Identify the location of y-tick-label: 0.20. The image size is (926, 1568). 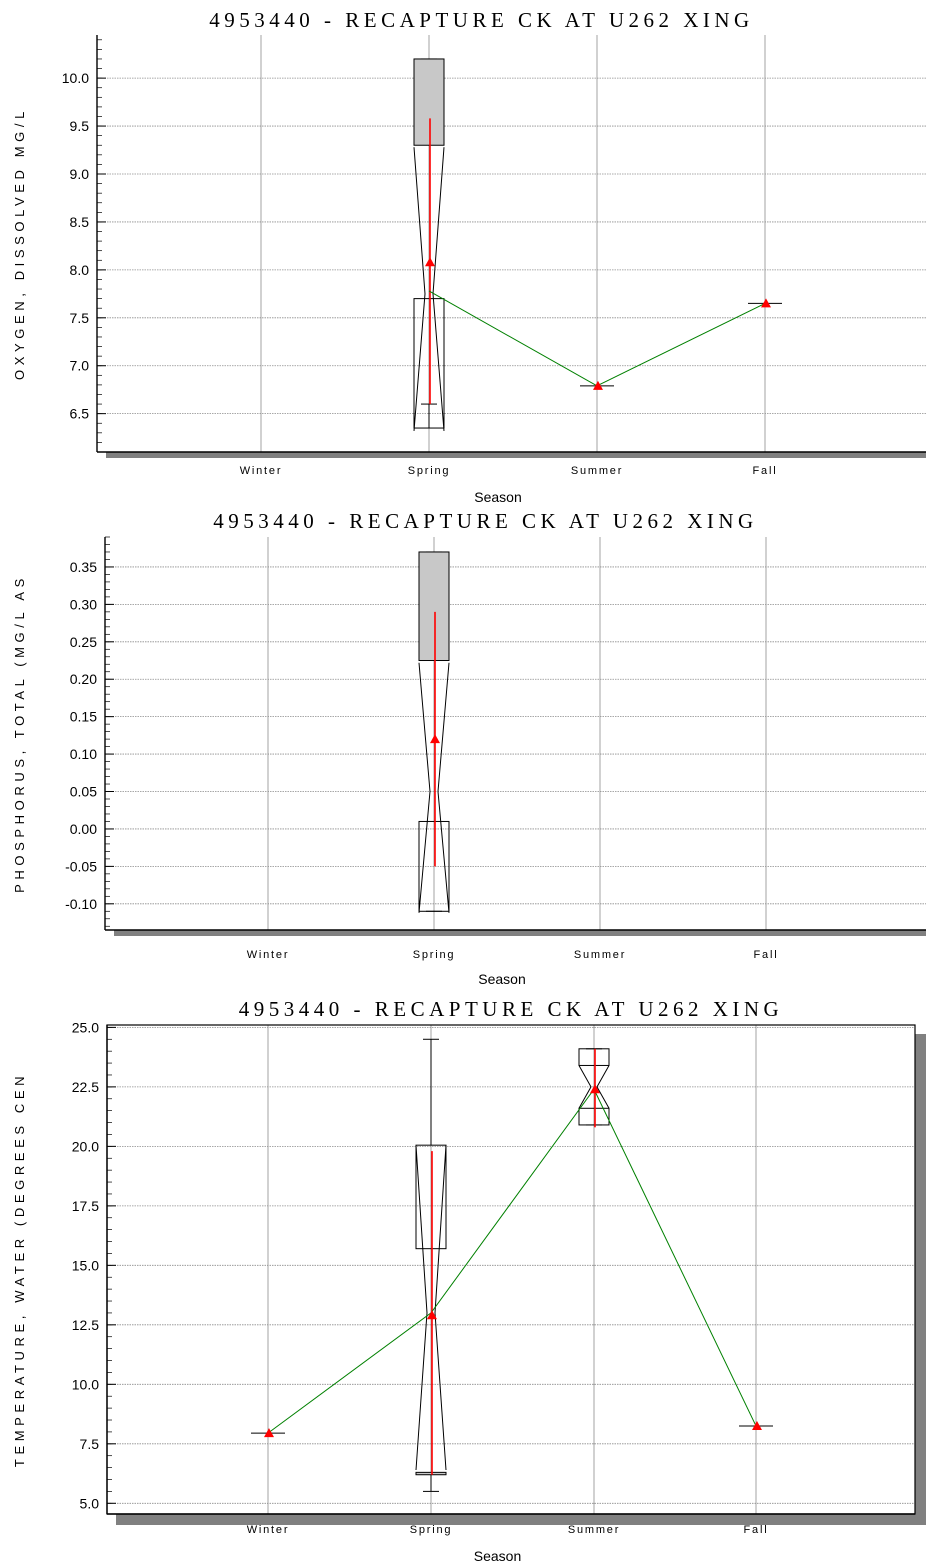
(83, 679).